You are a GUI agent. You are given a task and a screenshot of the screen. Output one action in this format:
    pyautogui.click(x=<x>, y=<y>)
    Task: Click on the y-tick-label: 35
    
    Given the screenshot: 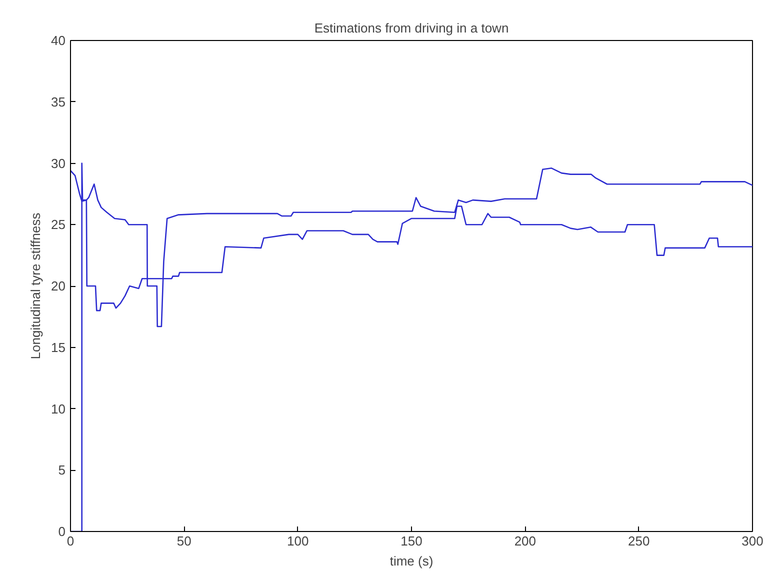 What is the action you would take?
    pyautogui.click(x=58, y=102)
    